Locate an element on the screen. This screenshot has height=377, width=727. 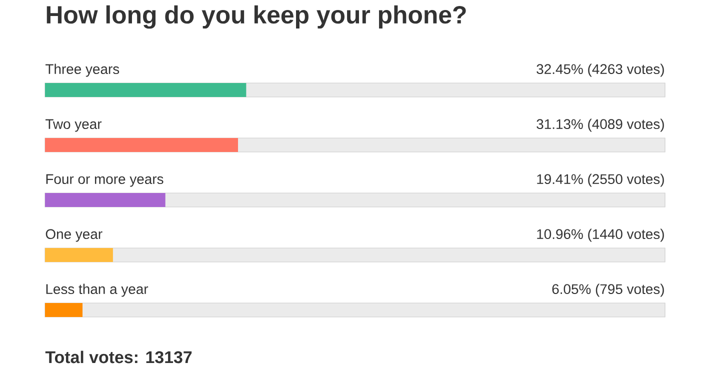
y-tick-label: Less than a year is located at coordinates (97, 290).